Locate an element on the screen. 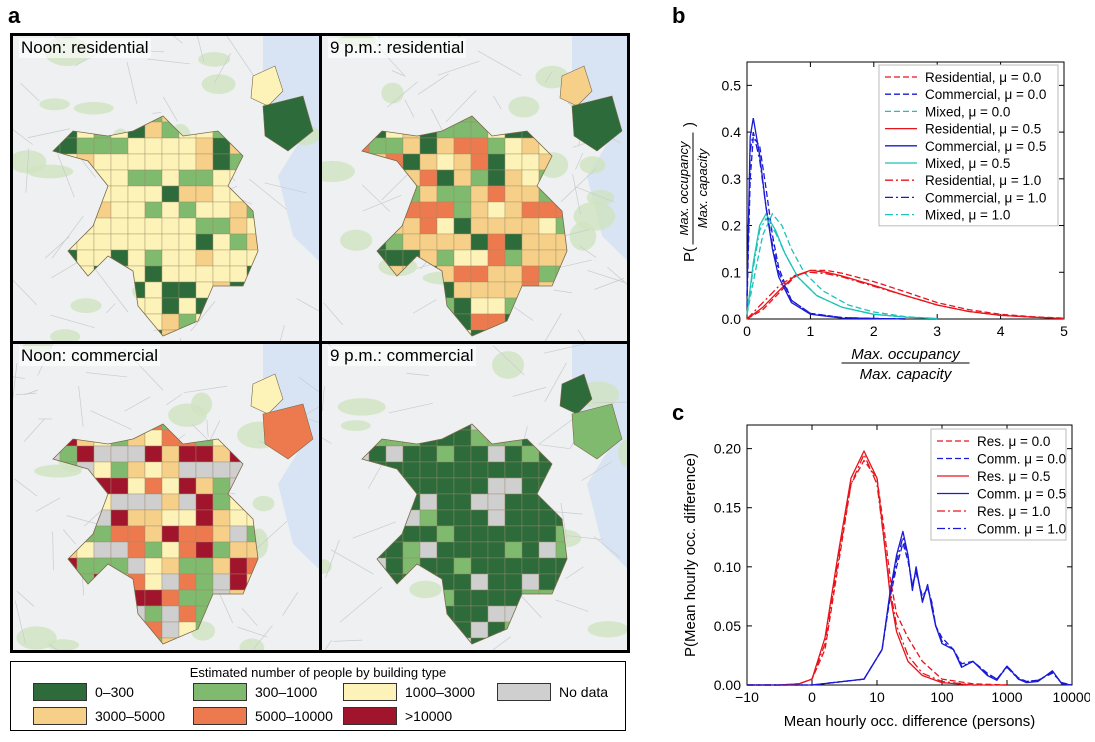  map-title: 9 p.m.: commercial is located at coordinates (402, 356).